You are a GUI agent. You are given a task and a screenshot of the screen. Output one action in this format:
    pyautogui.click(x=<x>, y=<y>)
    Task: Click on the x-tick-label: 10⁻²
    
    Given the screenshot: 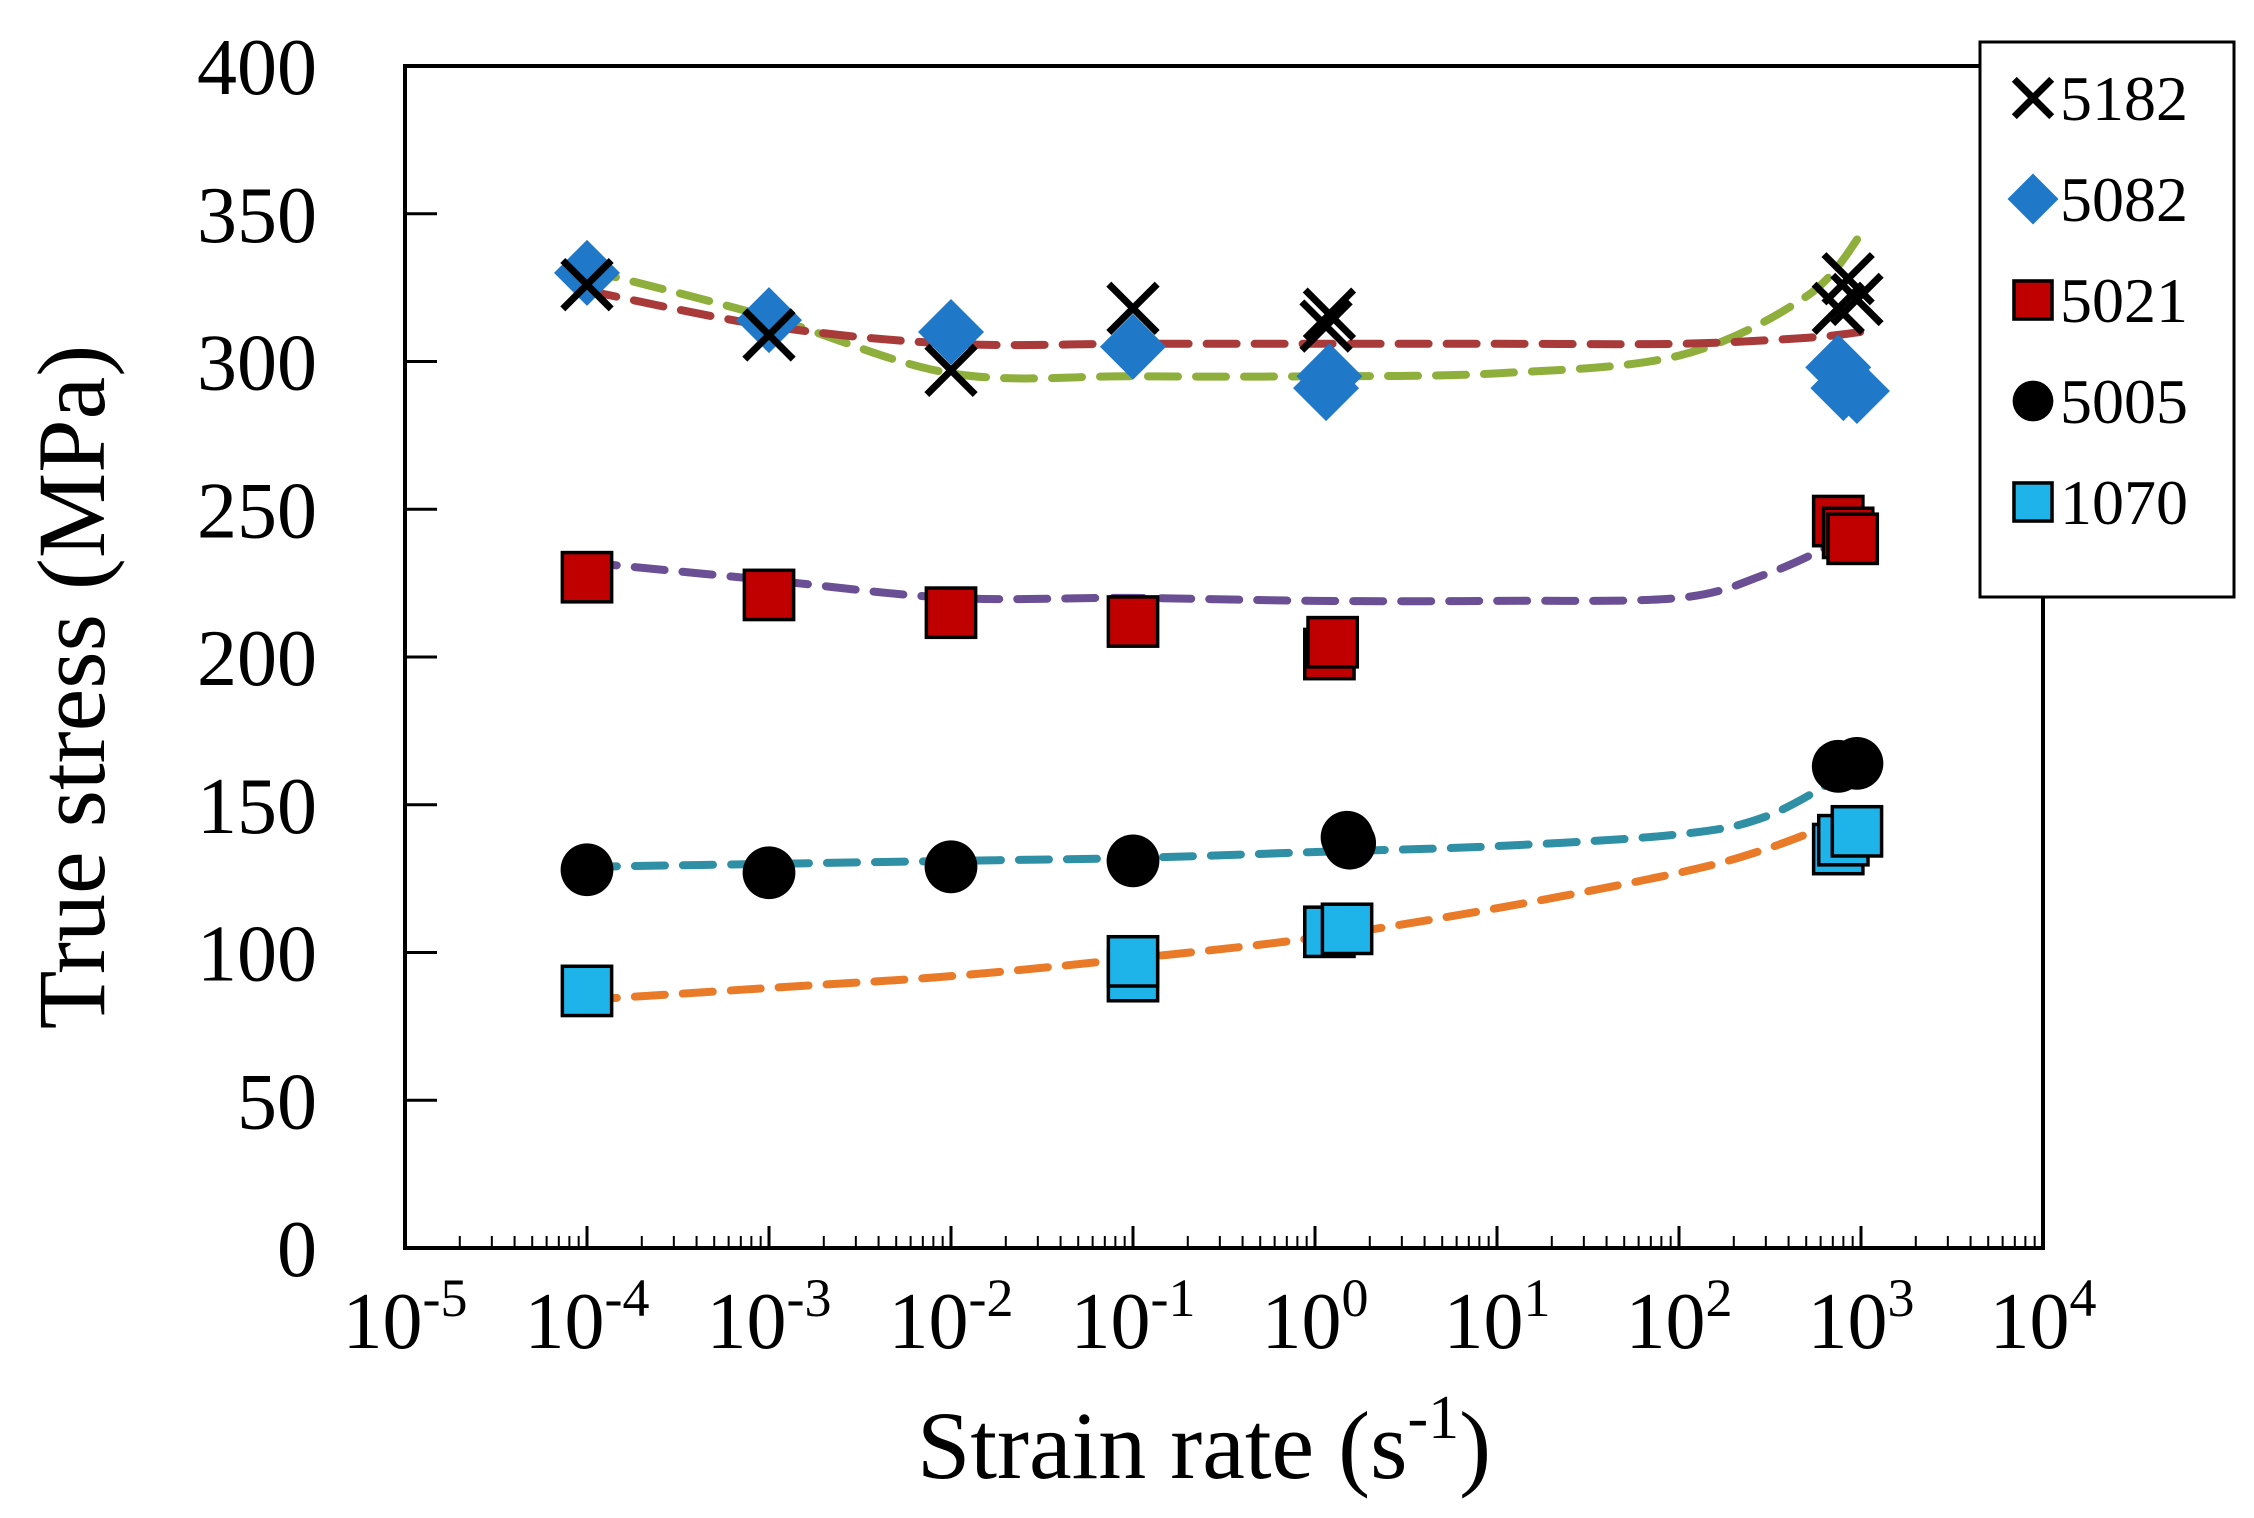 What is the action you would take?
    pyautogui.click(x=951, y=1317)
    